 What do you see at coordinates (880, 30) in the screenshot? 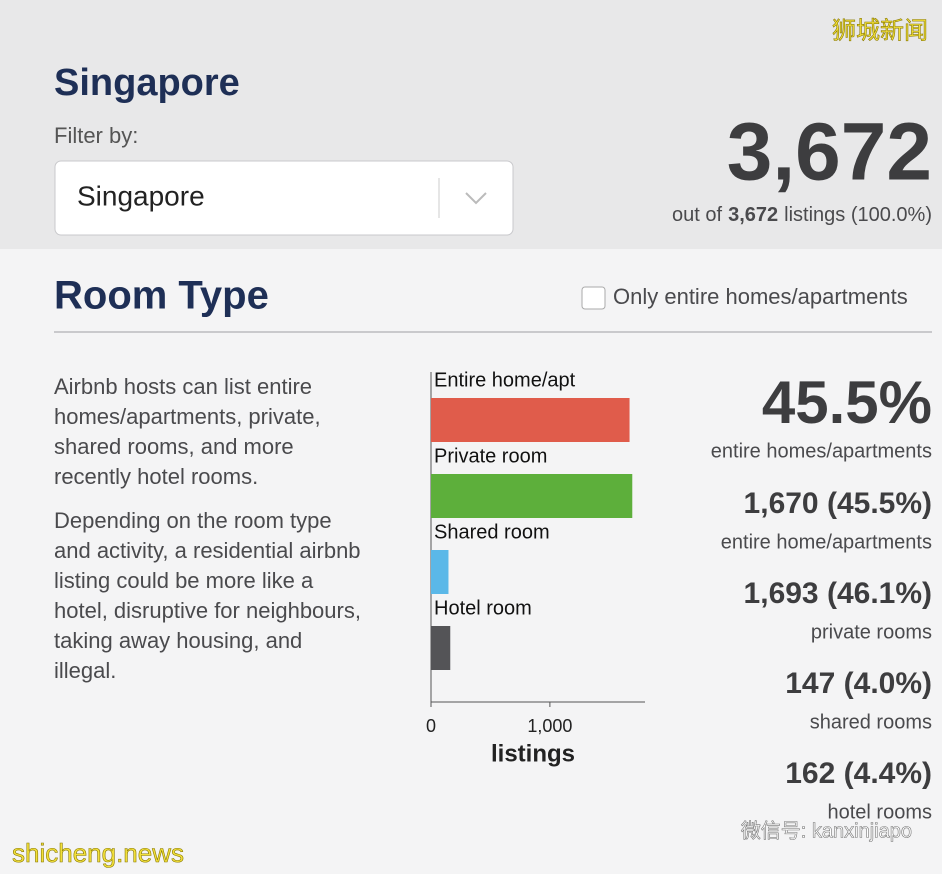
I see `watermark: 狮城新闻` at bounding box center [880, 30].